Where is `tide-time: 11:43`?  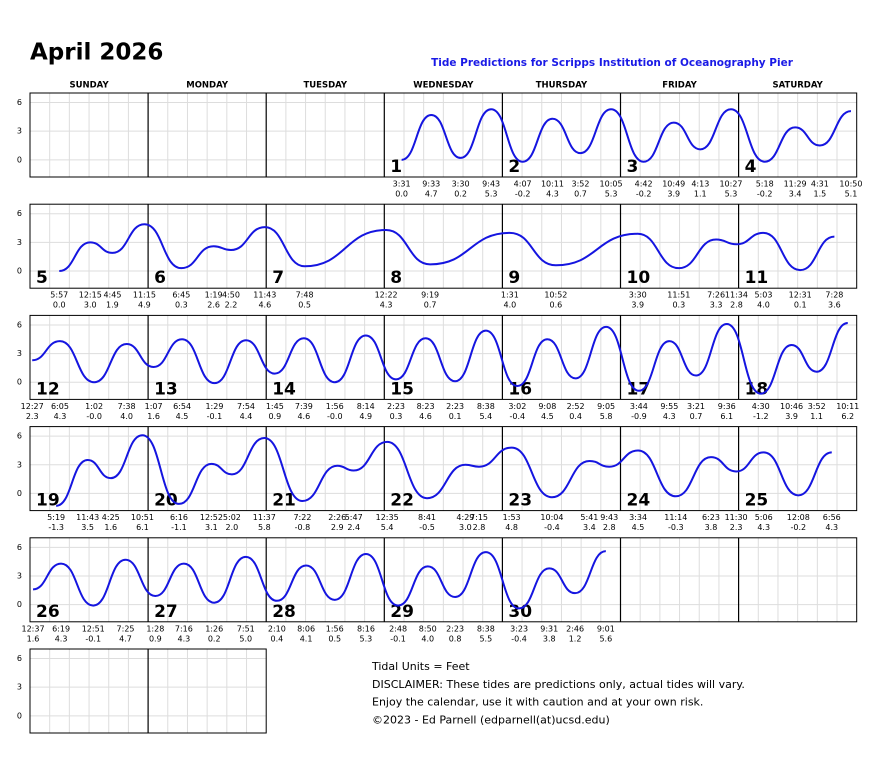
tide-time: 11:43 is located at coordinates (264, 295).